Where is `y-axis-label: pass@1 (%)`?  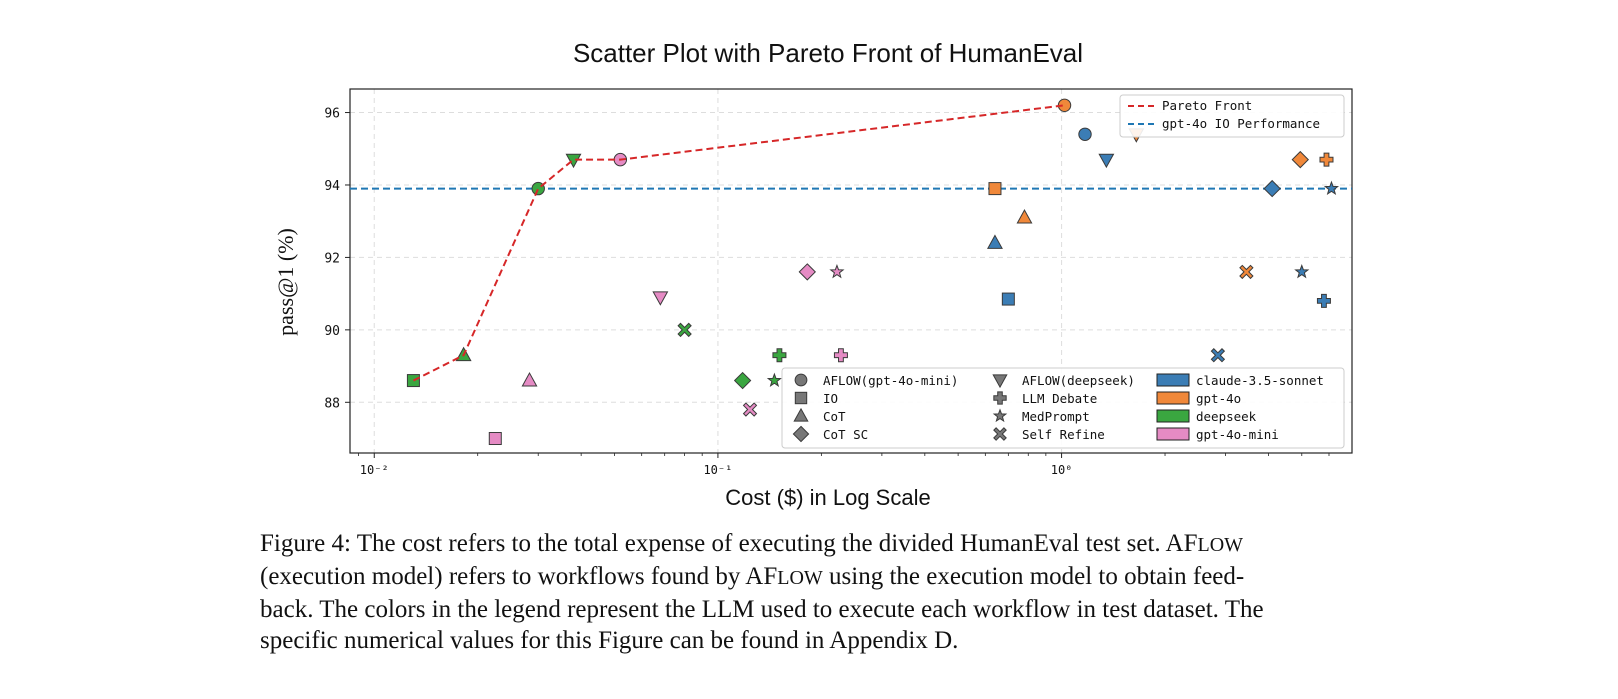
y-axis-label: pass@1 (%) is located at coordinates (285, 282).